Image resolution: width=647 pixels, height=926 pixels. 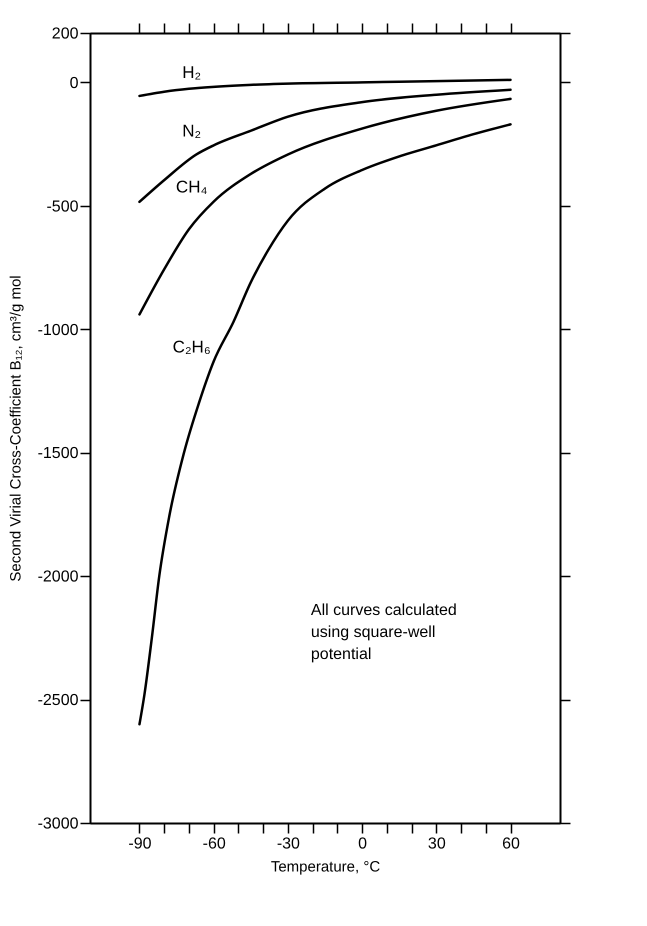 I want to click on series-label: H₂, so click(x=192, y=72).